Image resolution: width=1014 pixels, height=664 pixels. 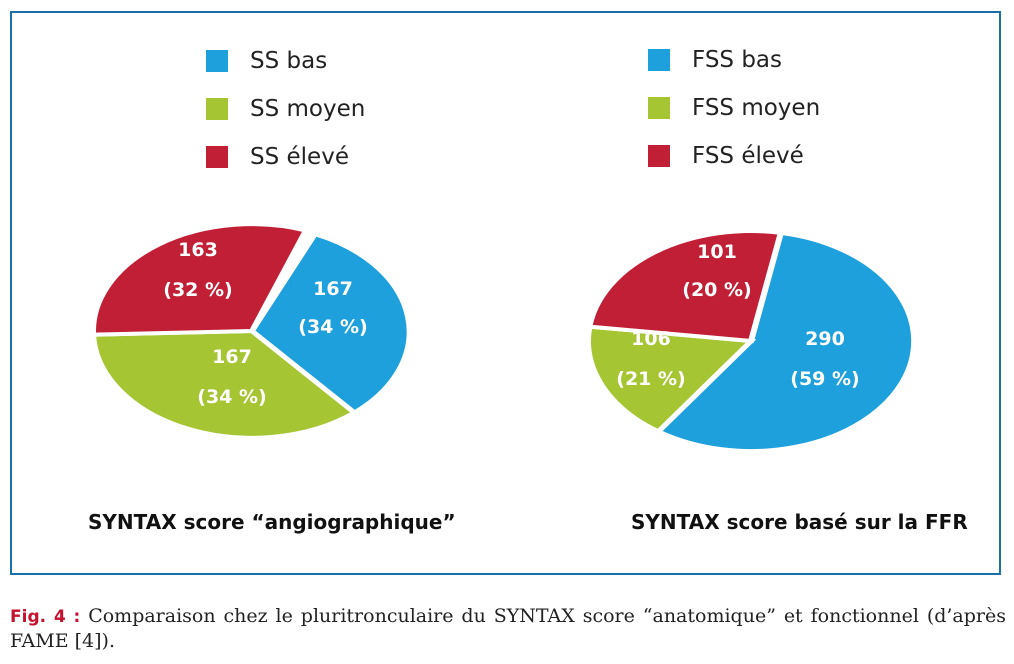 I want to click on slice-fss-eleve, so click(x=685, y=286).